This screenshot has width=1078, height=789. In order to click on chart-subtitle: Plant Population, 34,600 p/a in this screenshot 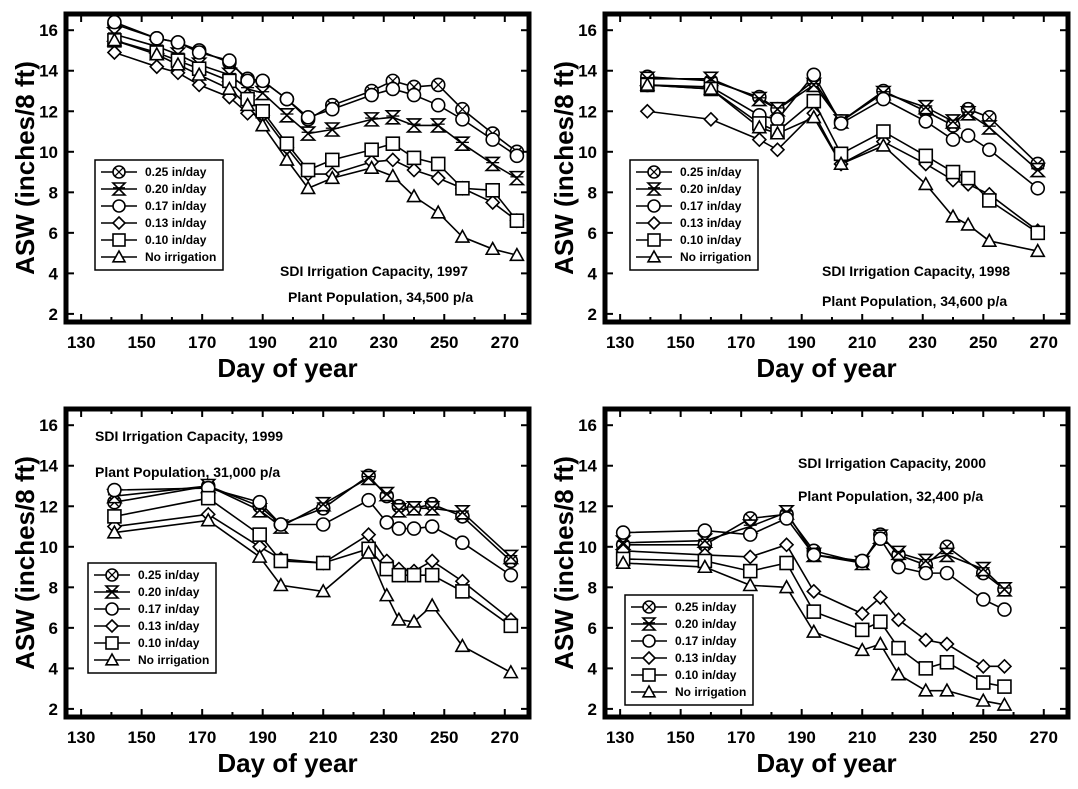, I will do `click(914, 301)`.